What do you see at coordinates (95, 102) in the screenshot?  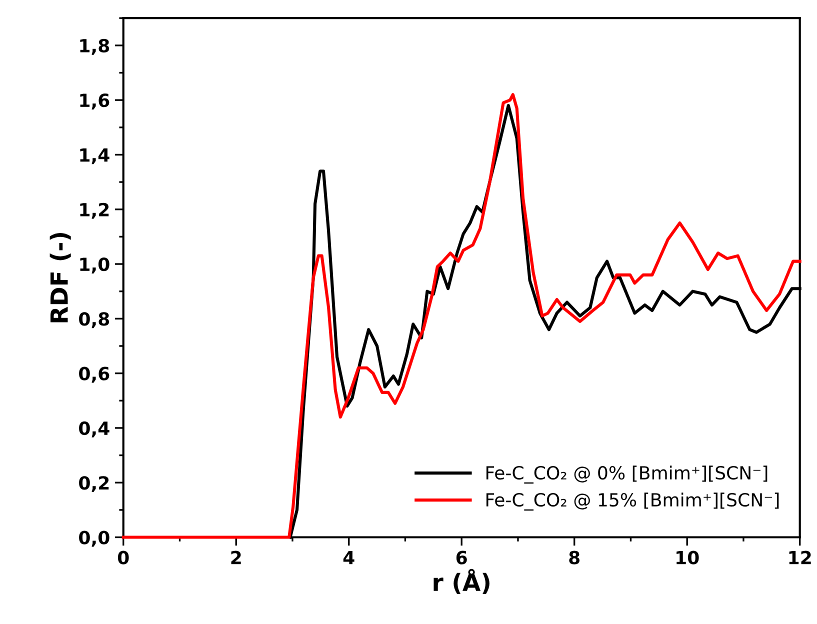 I see `y-tick-label: 1,6` at bounding box center [95, 102].